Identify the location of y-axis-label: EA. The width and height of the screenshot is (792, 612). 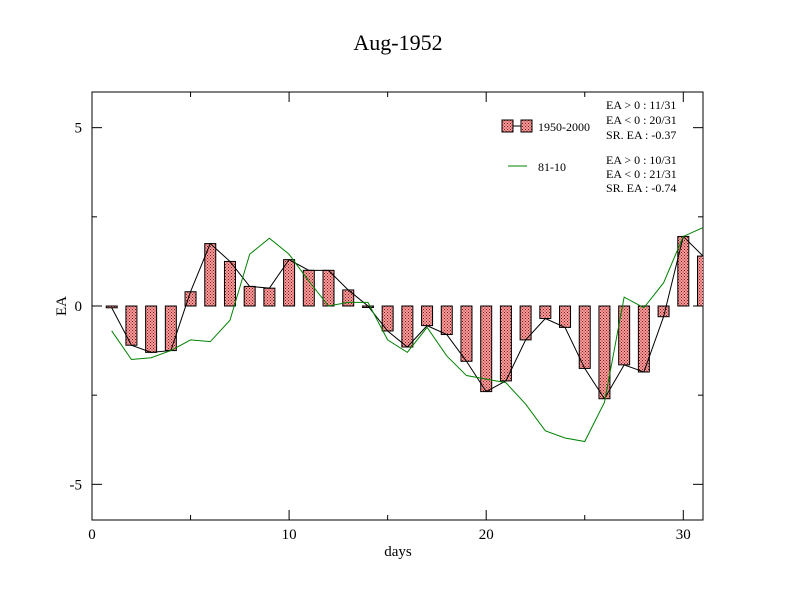
(62, 306).